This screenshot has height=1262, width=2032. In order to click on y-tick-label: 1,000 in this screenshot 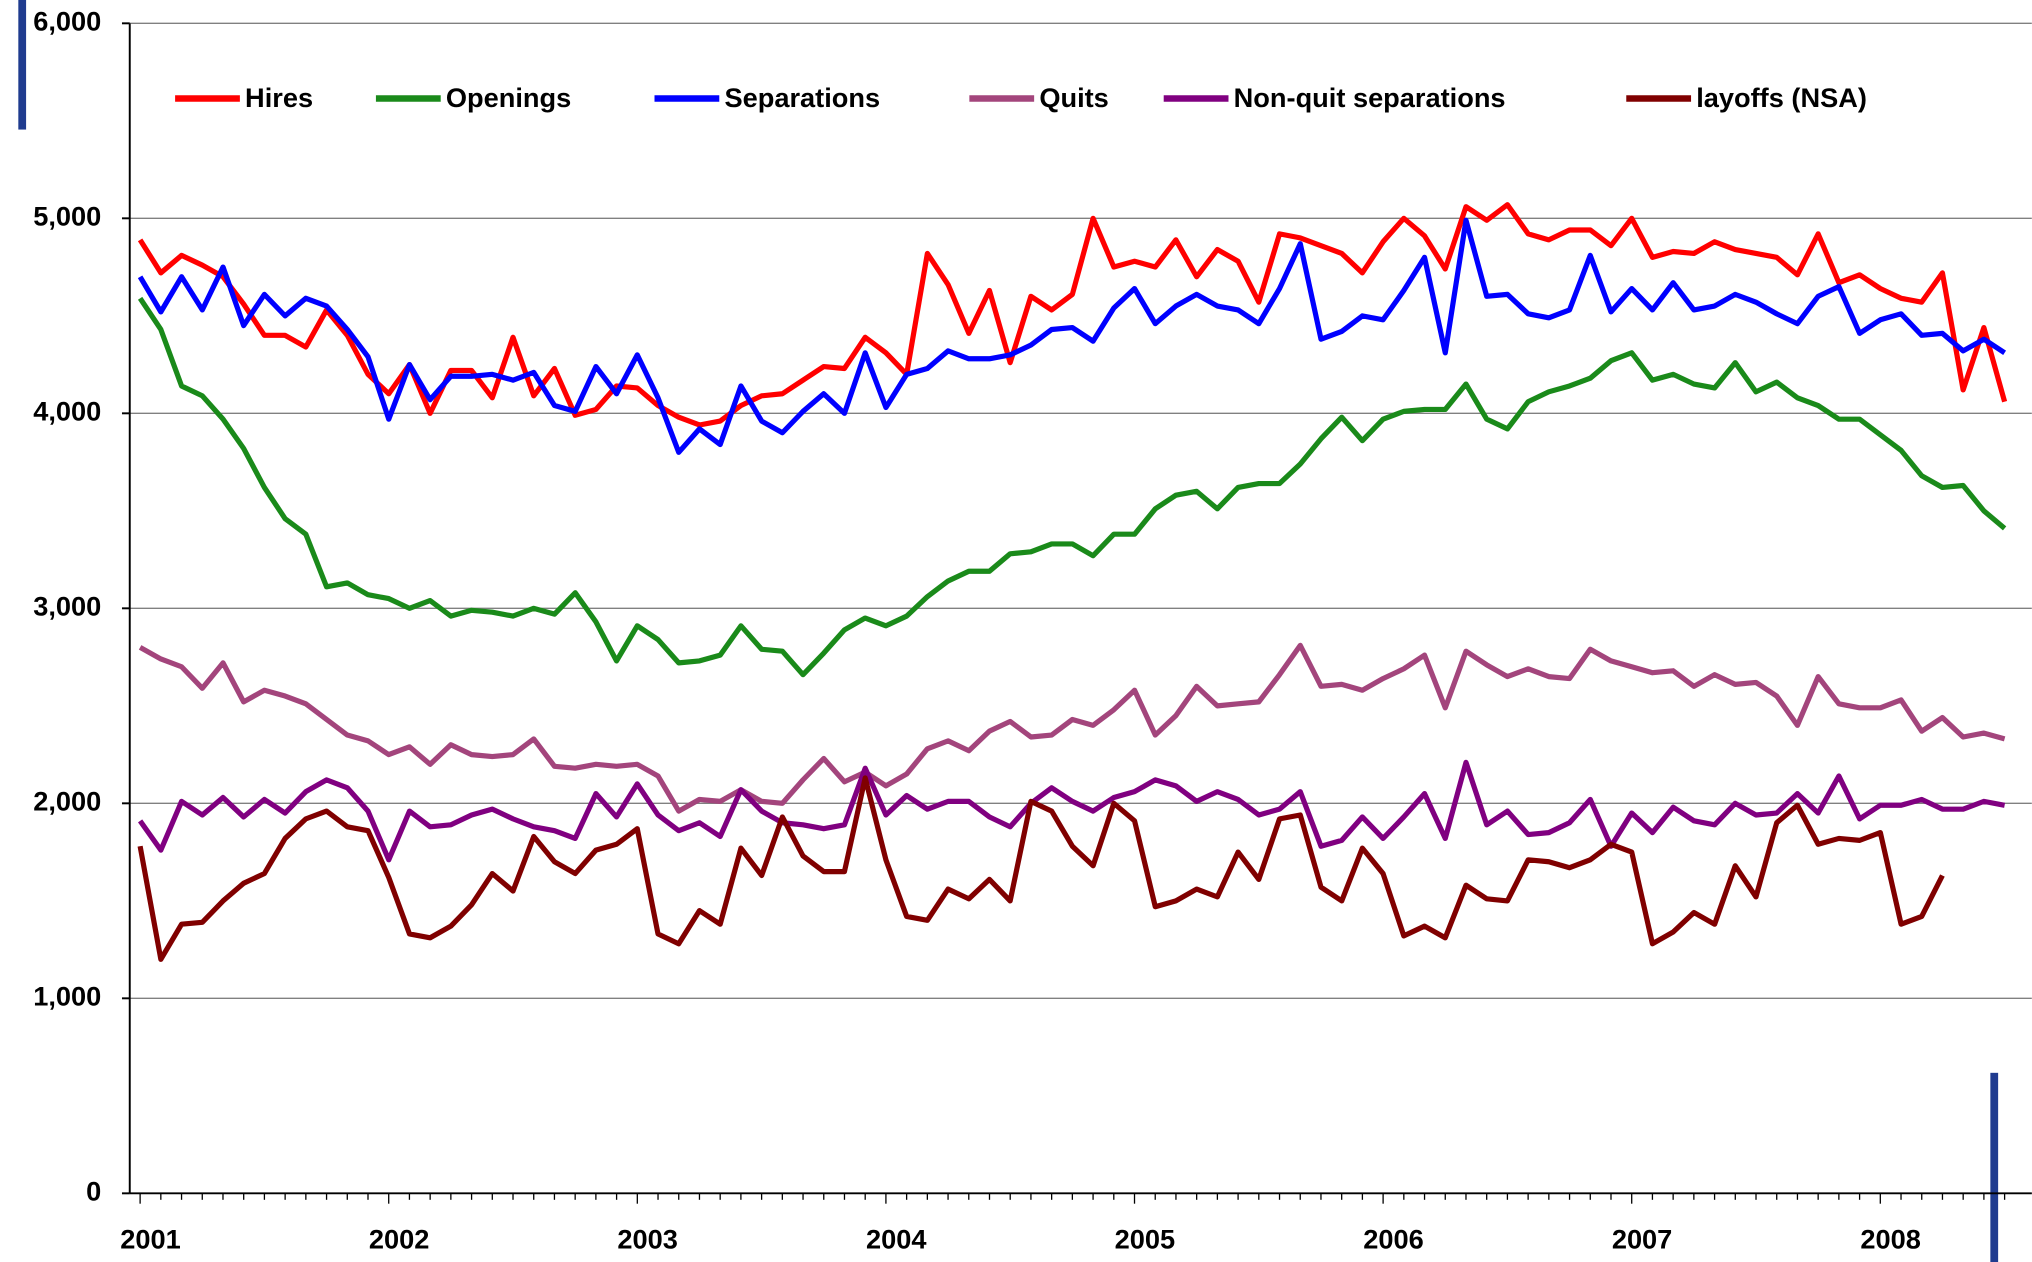, I will do `click(67, 996)`.